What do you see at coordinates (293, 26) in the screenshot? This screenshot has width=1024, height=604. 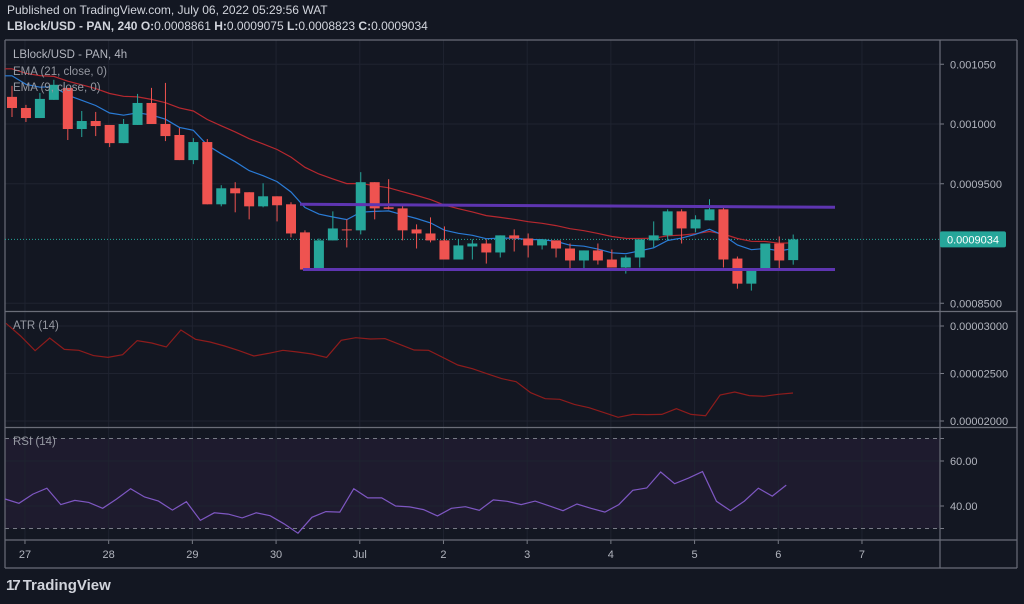 I see `ohlc-low-key: L:` at bounding box center [293, 26].